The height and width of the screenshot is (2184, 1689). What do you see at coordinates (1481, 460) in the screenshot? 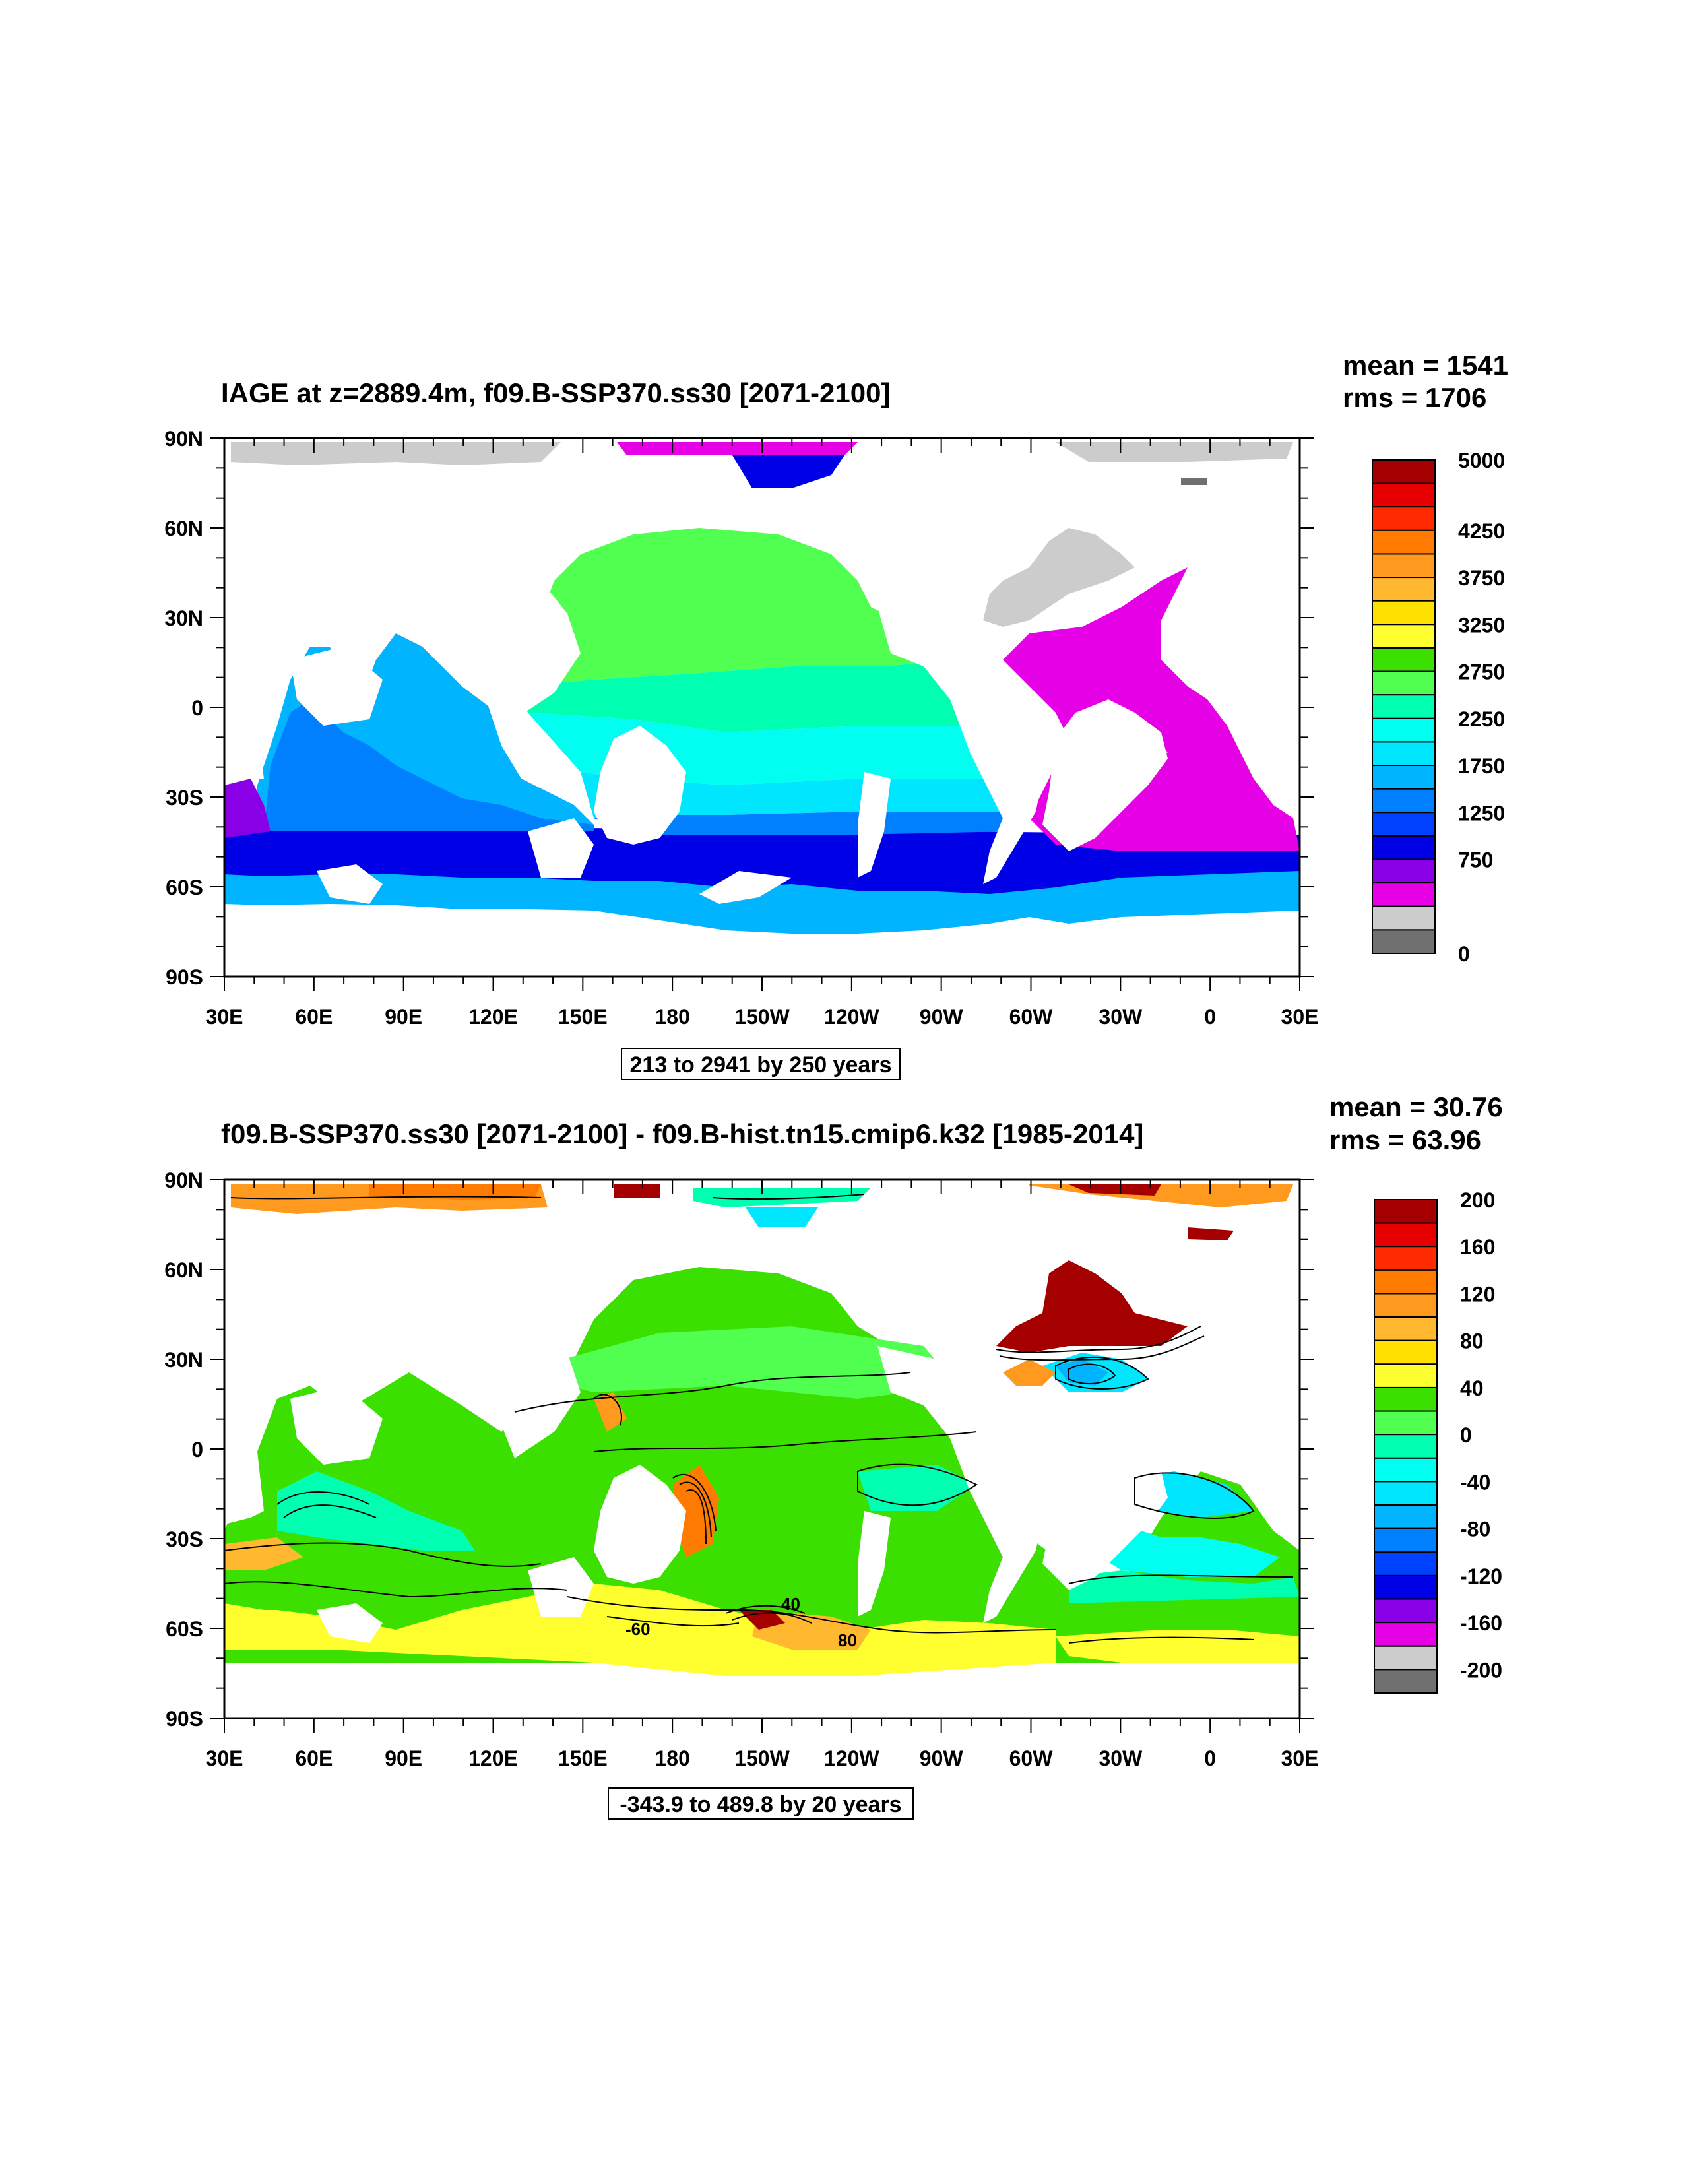
I see `colorbar-label: 5000` at bounding box center [1481, 460].